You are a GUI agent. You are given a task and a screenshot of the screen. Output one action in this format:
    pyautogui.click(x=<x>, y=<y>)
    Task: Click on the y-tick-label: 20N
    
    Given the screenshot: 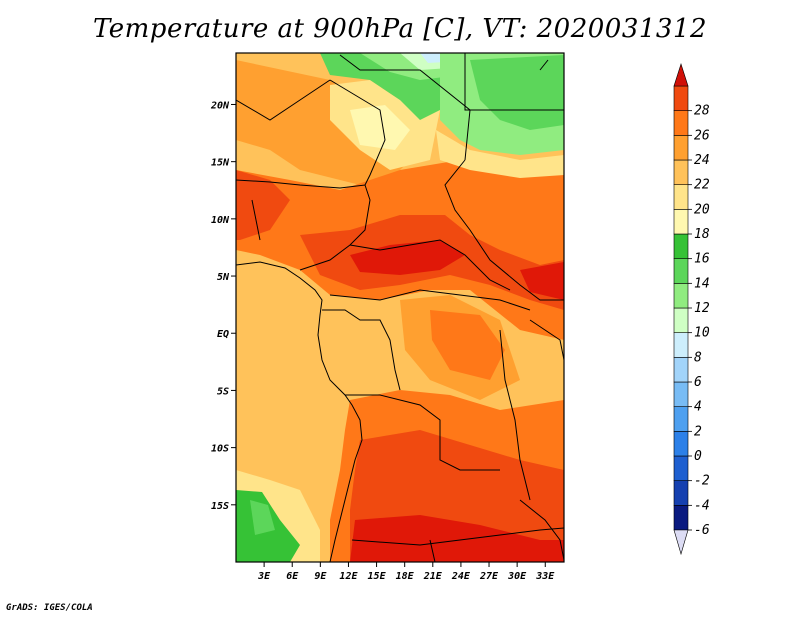 What is the action you would take?
    pyautogui.click(x=220, y=105)
    